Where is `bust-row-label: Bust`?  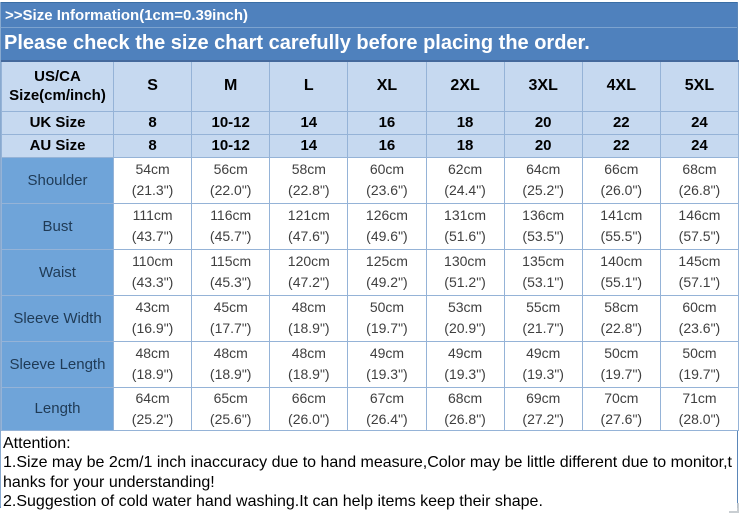 bust-row-label: Bust is located at coordinates (57, 226).